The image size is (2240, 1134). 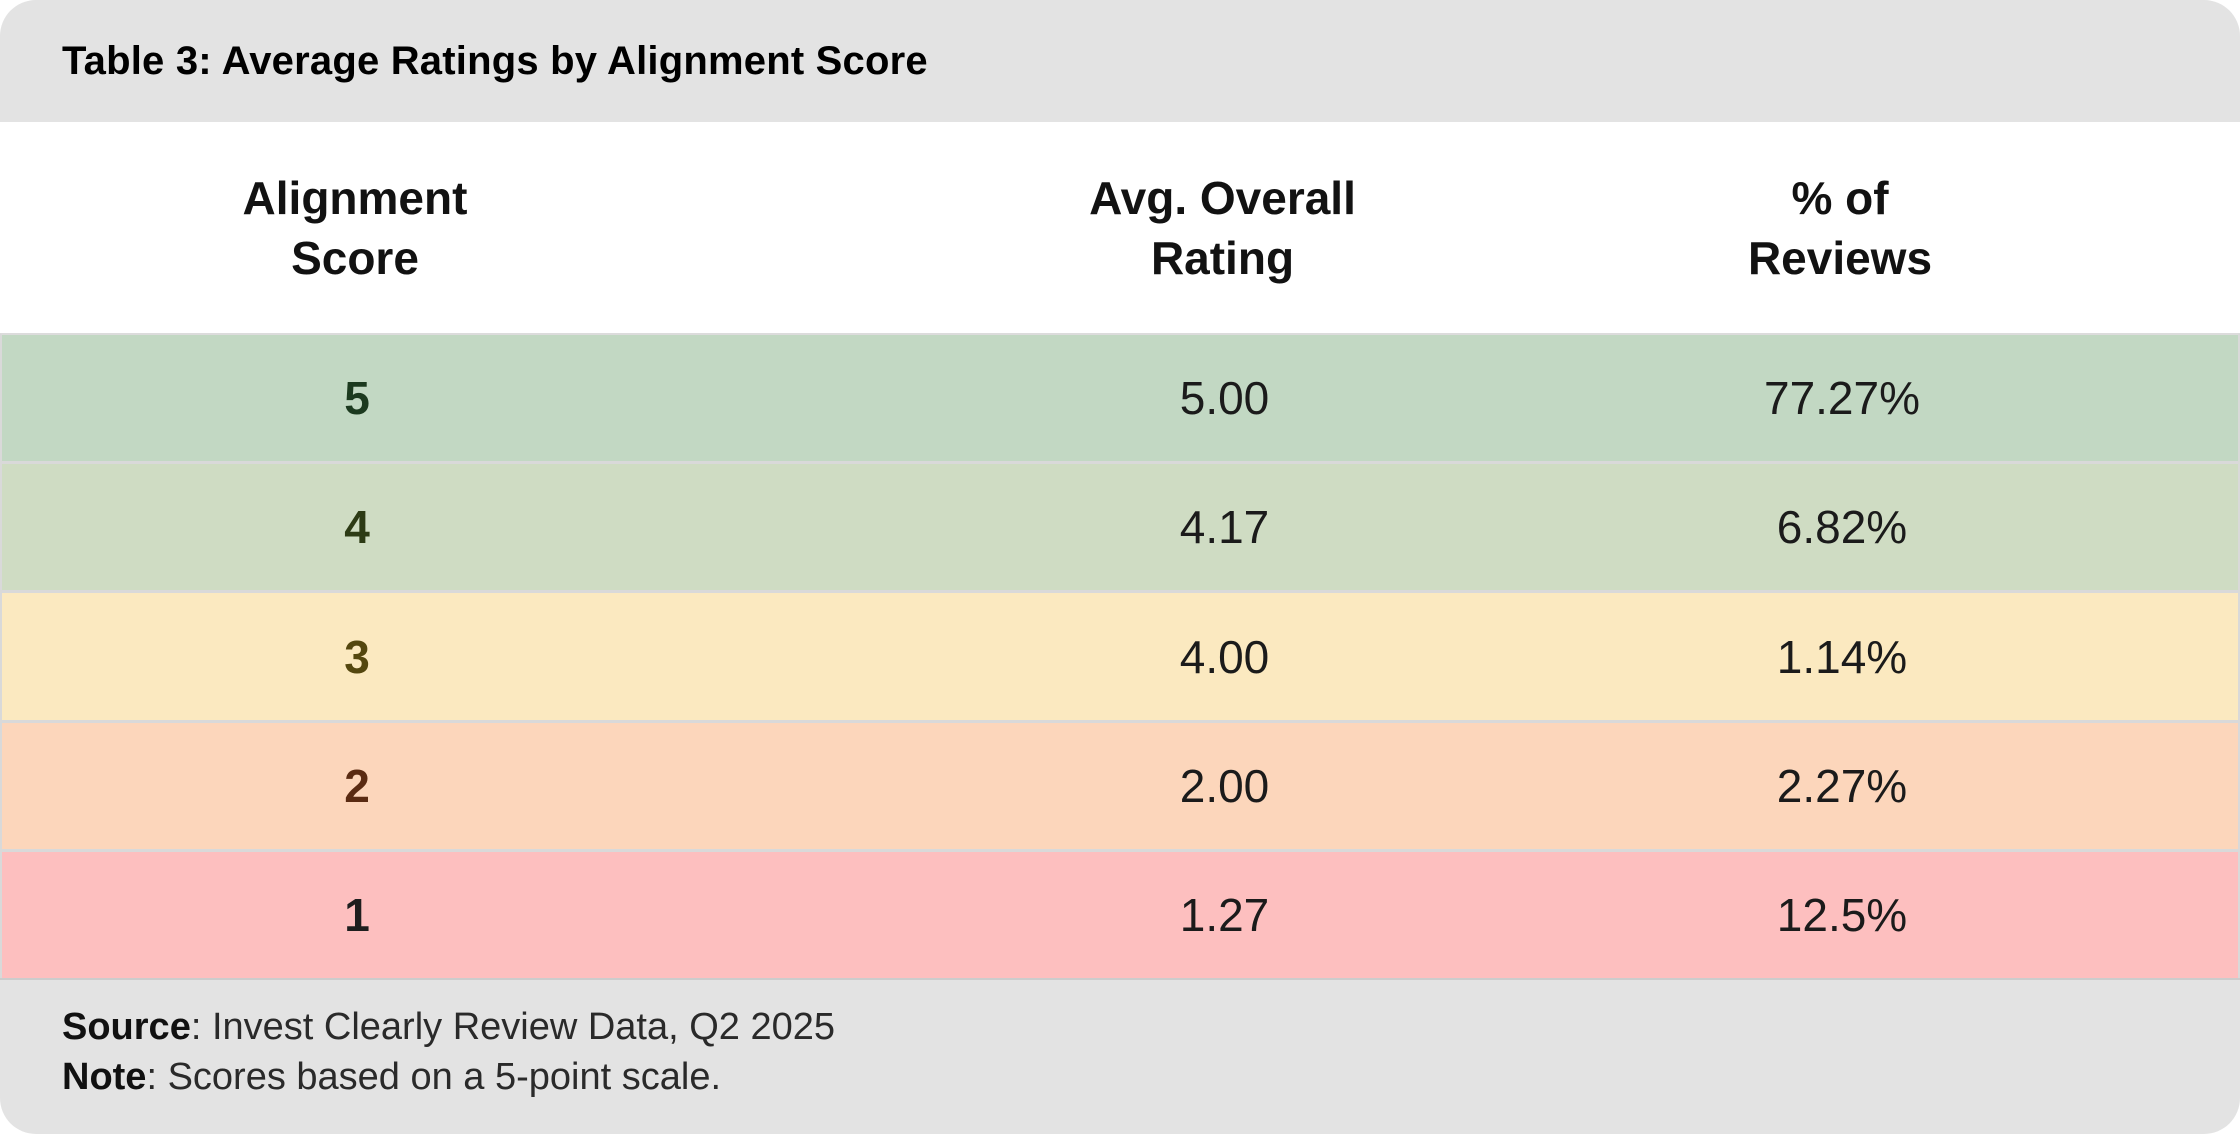 I want to click on pct-cell: 77.27%, so click(x=1841, y=398).